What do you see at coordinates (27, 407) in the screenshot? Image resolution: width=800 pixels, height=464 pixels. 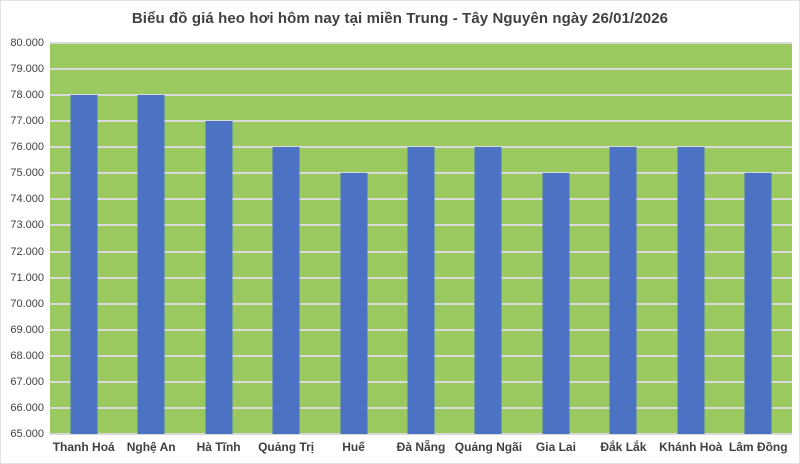 I see `y-axis-tick-label: 66.000` at bounding box center [27, 407].